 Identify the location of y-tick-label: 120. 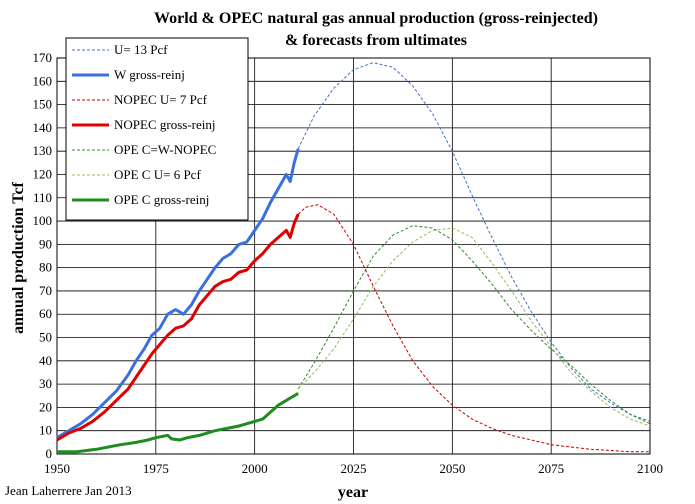
(43, 173).